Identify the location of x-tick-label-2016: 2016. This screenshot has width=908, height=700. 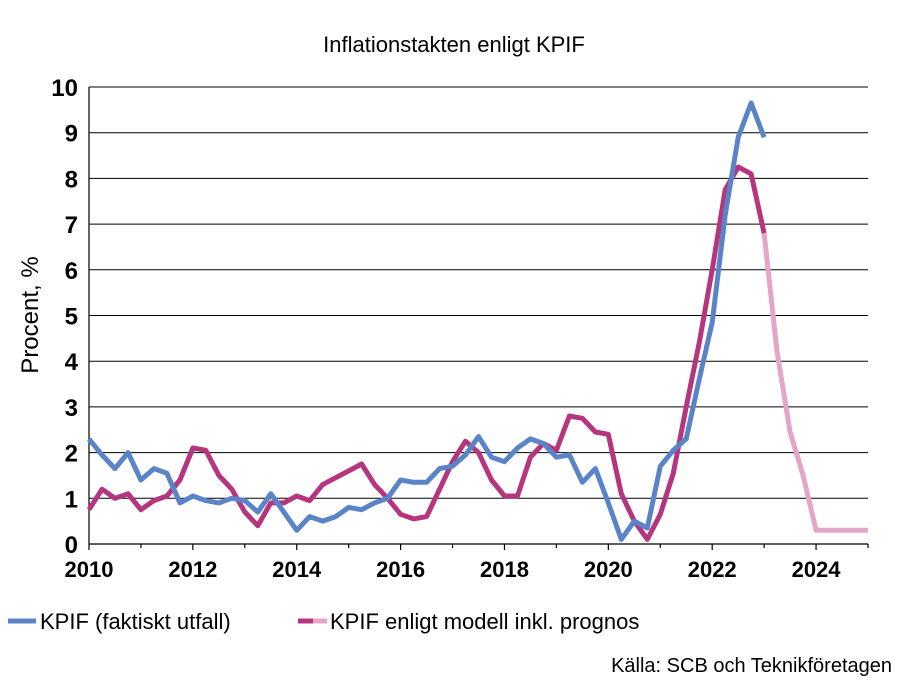
(400, 569).